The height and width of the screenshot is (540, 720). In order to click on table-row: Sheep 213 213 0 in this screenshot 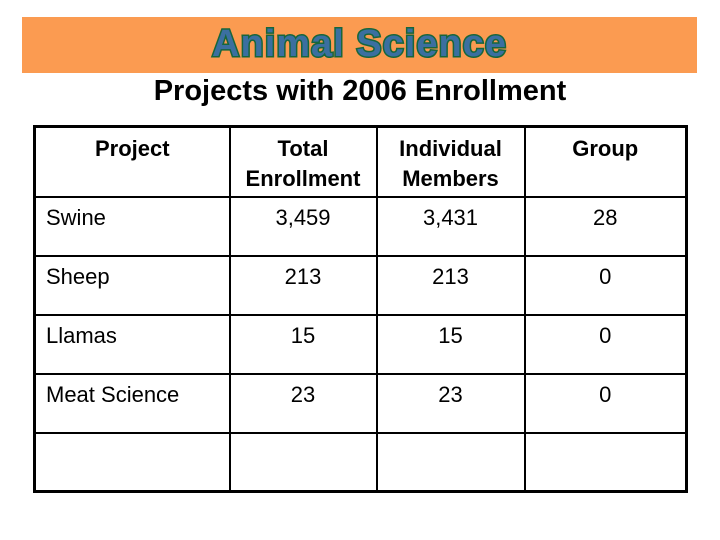, I will do `click(360, 285)`.